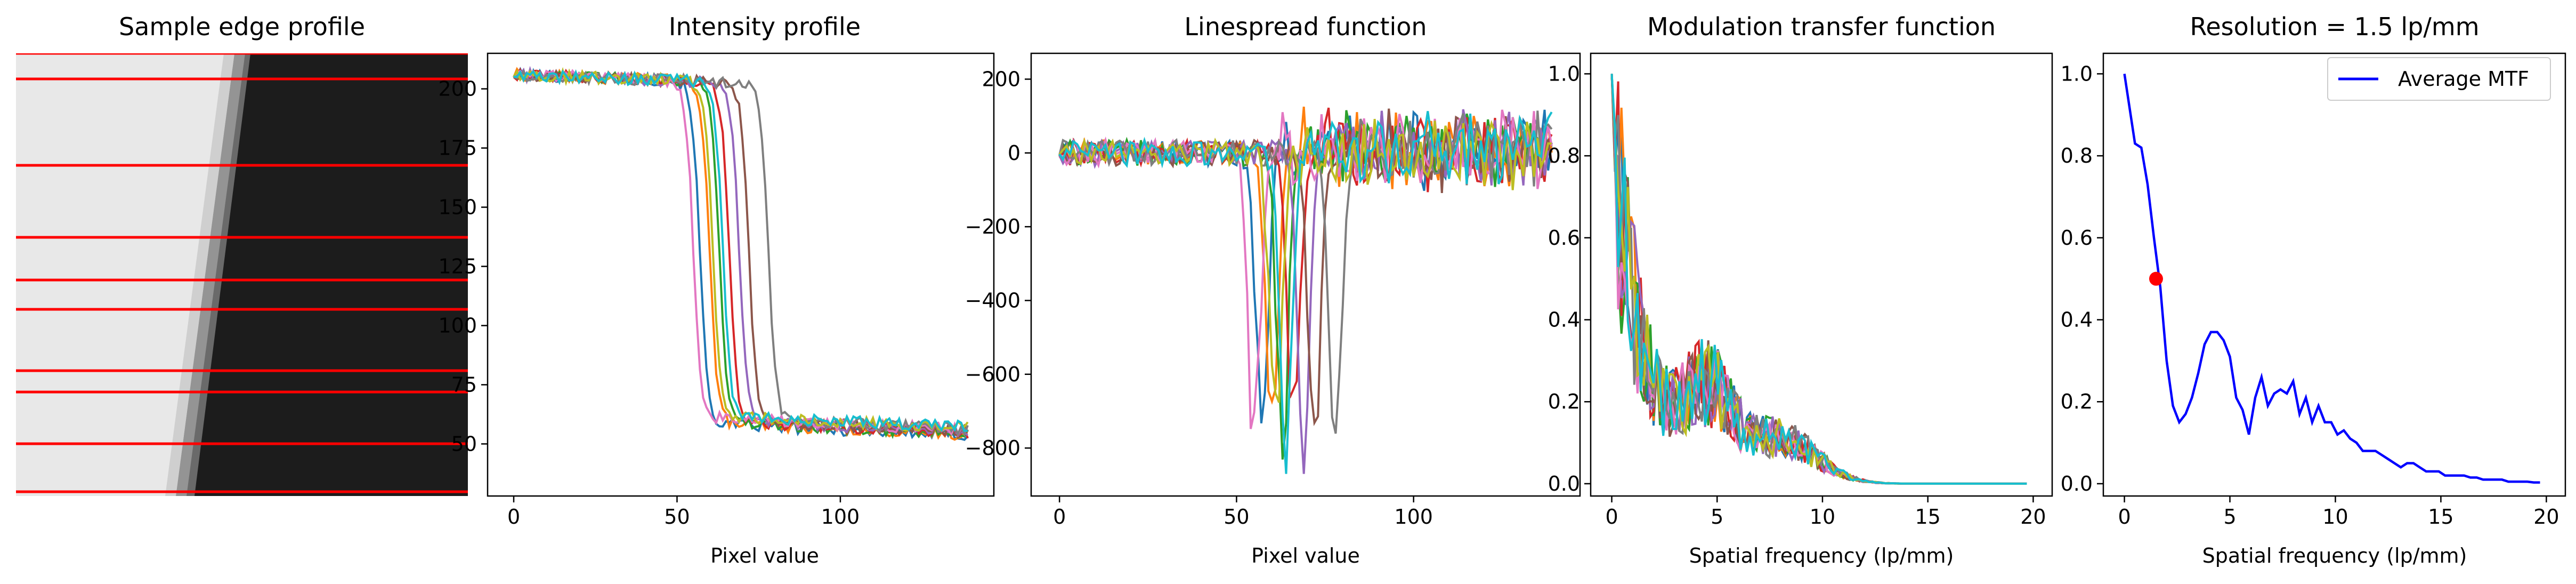 The image size is (2576, 584). Describe the element at coordinates (457, 207) in the screenshot. I see `y-tick-label: 150` at that location.